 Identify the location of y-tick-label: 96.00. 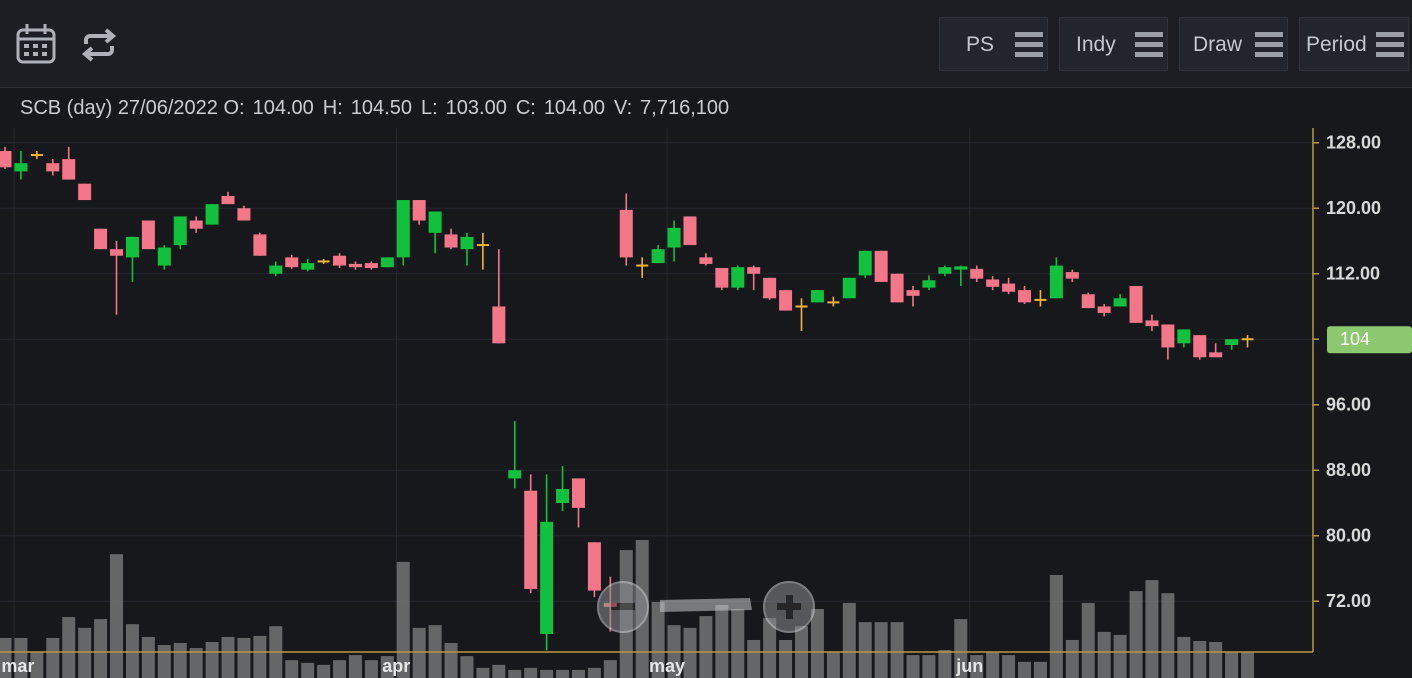
(1348, 404).